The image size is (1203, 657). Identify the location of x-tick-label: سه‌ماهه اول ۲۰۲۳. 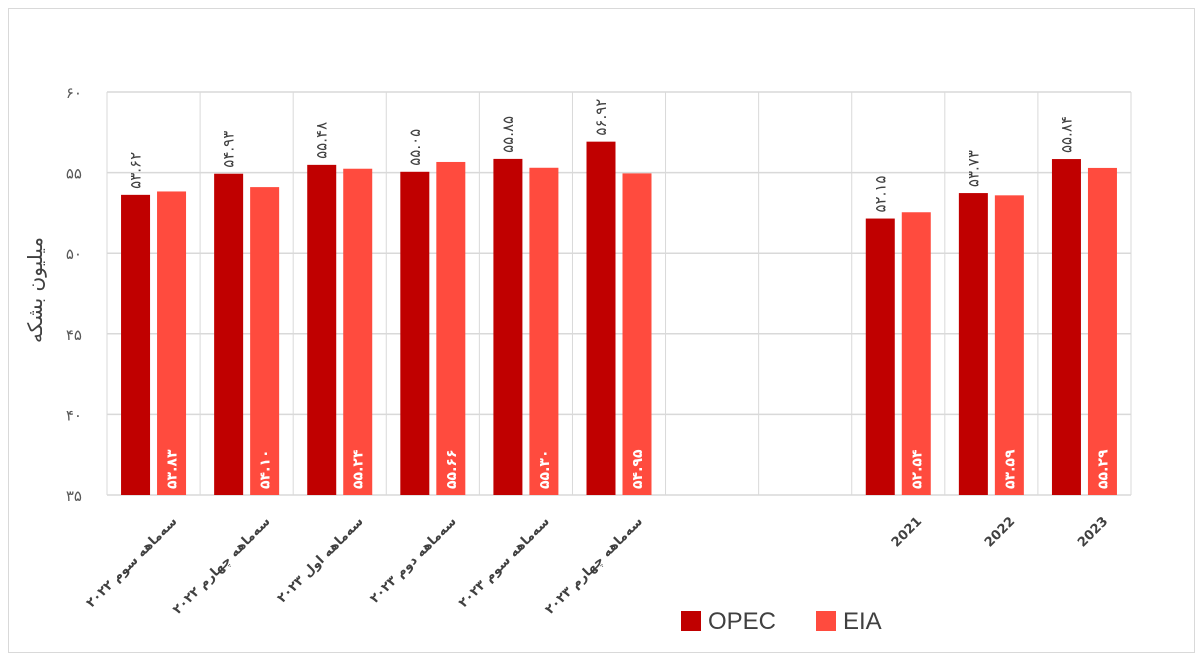
(321, 560).